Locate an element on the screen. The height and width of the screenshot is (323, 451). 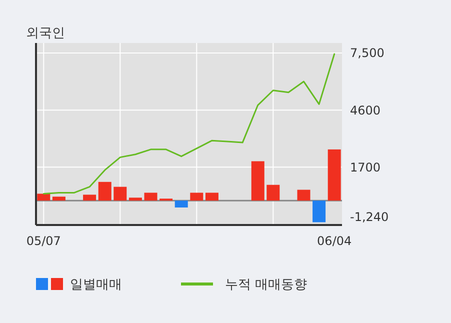
legend-label: 일별매매 is located at coordinates (96, 285).